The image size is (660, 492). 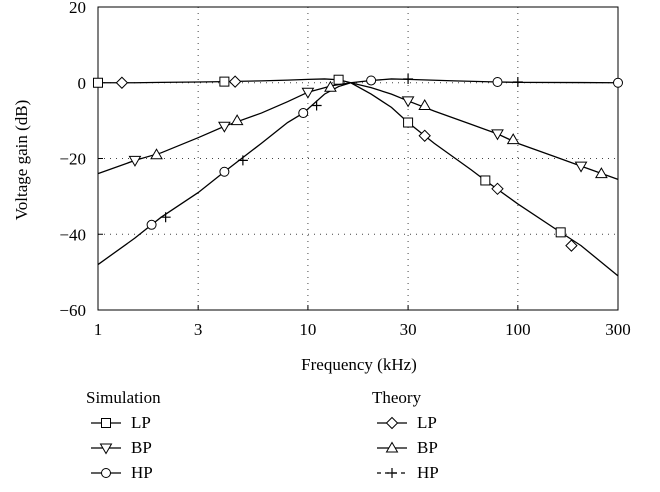 What do you see at coordinates (198, 329) in the screenshot?
I see `x-tick-label: 3` at bounding box center [198, 329].